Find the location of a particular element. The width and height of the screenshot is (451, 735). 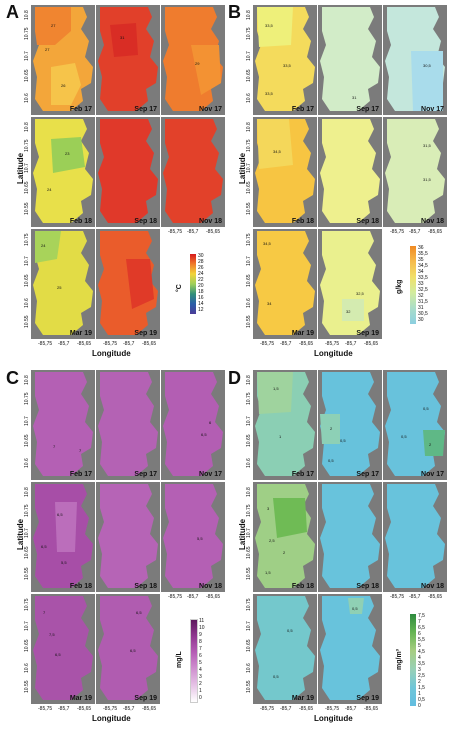

svg-text: 3 is located at coordinates (268, 508).